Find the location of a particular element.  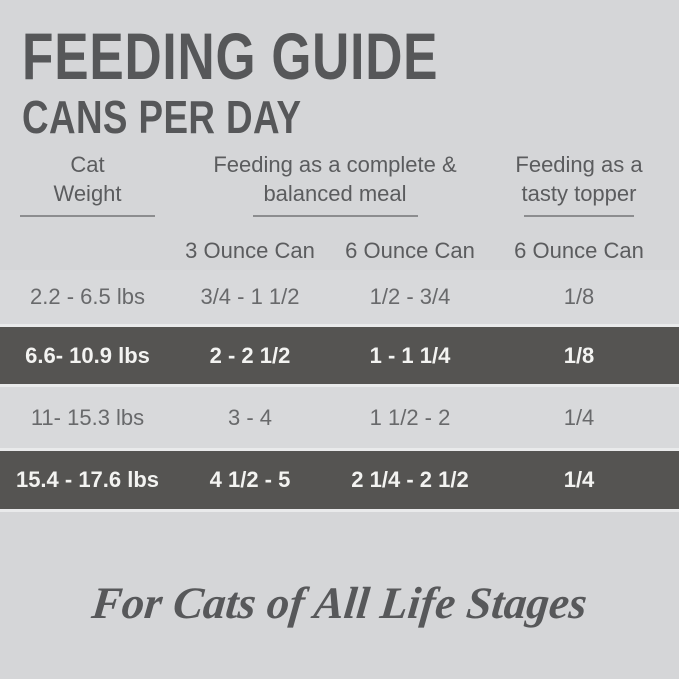

column-header-complete-meal: Feeding as a complete & balanced meal is located at coordinates (335, 183).